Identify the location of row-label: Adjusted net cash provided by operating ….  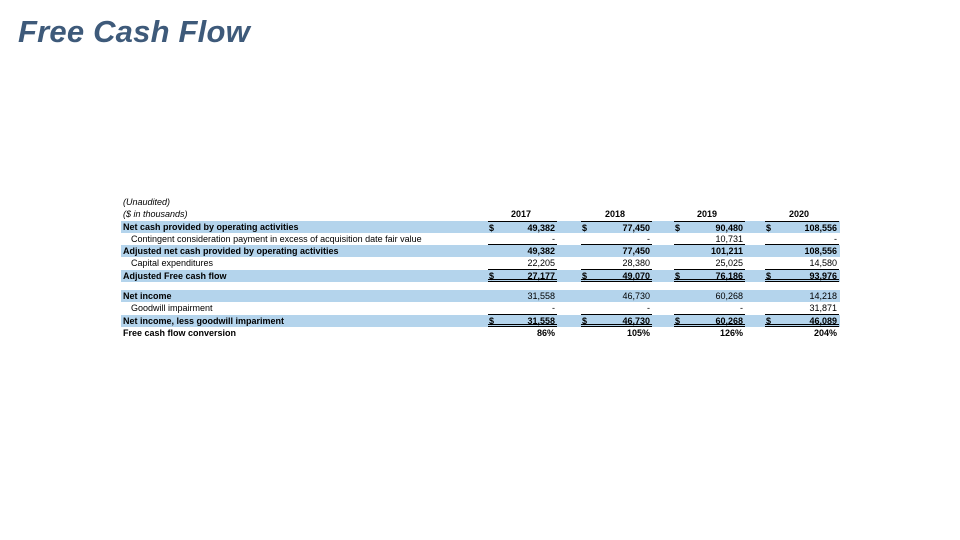
(231, 251).